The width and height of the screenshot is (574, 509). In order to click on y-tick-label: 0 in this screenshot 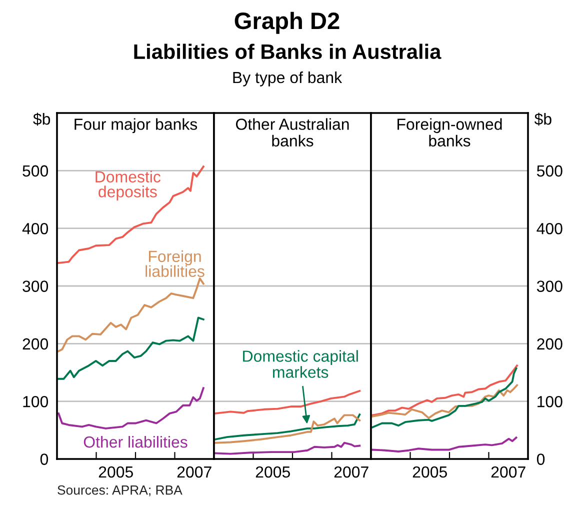, I will do `click(44, 459)`.